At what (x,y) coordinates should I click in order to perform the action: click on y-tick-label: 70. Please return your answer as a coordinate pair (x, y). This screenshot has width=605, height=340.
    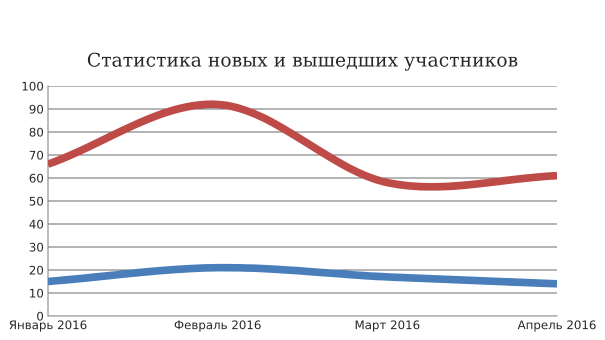
    Looking at the image, I should click on (37, 155).